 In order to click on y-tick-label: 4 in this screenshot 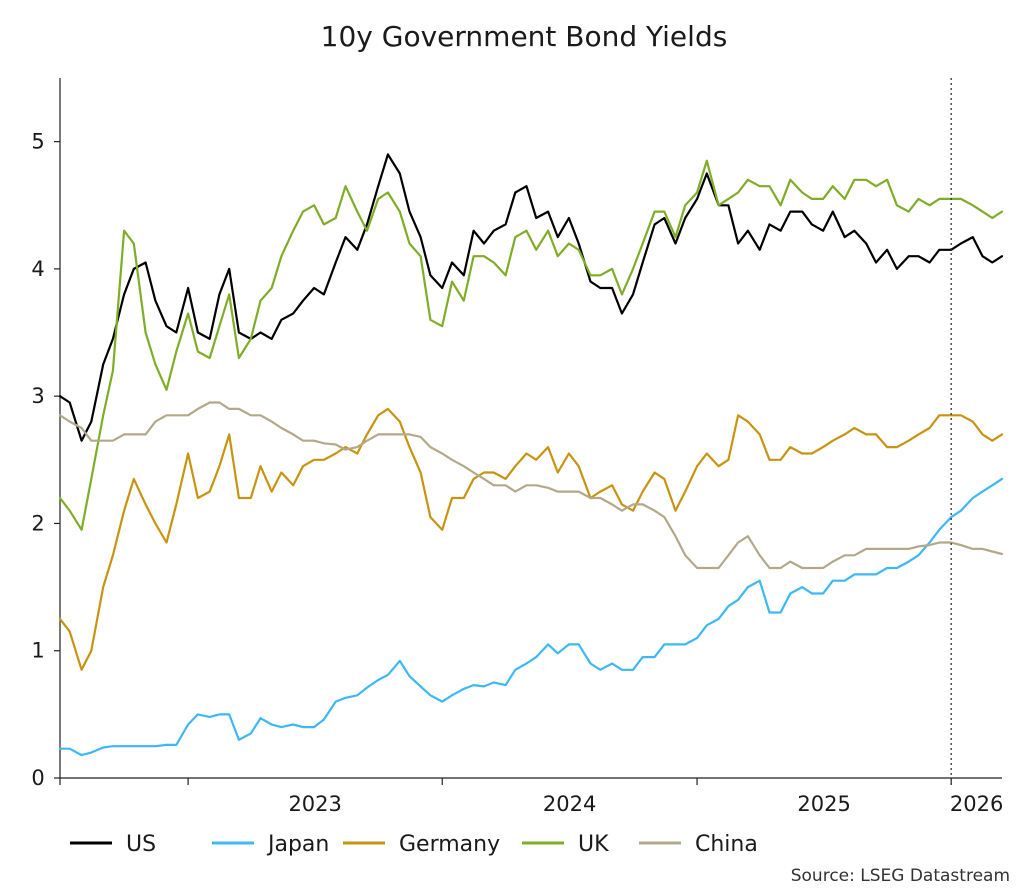, I will do `click(37, 269)`.